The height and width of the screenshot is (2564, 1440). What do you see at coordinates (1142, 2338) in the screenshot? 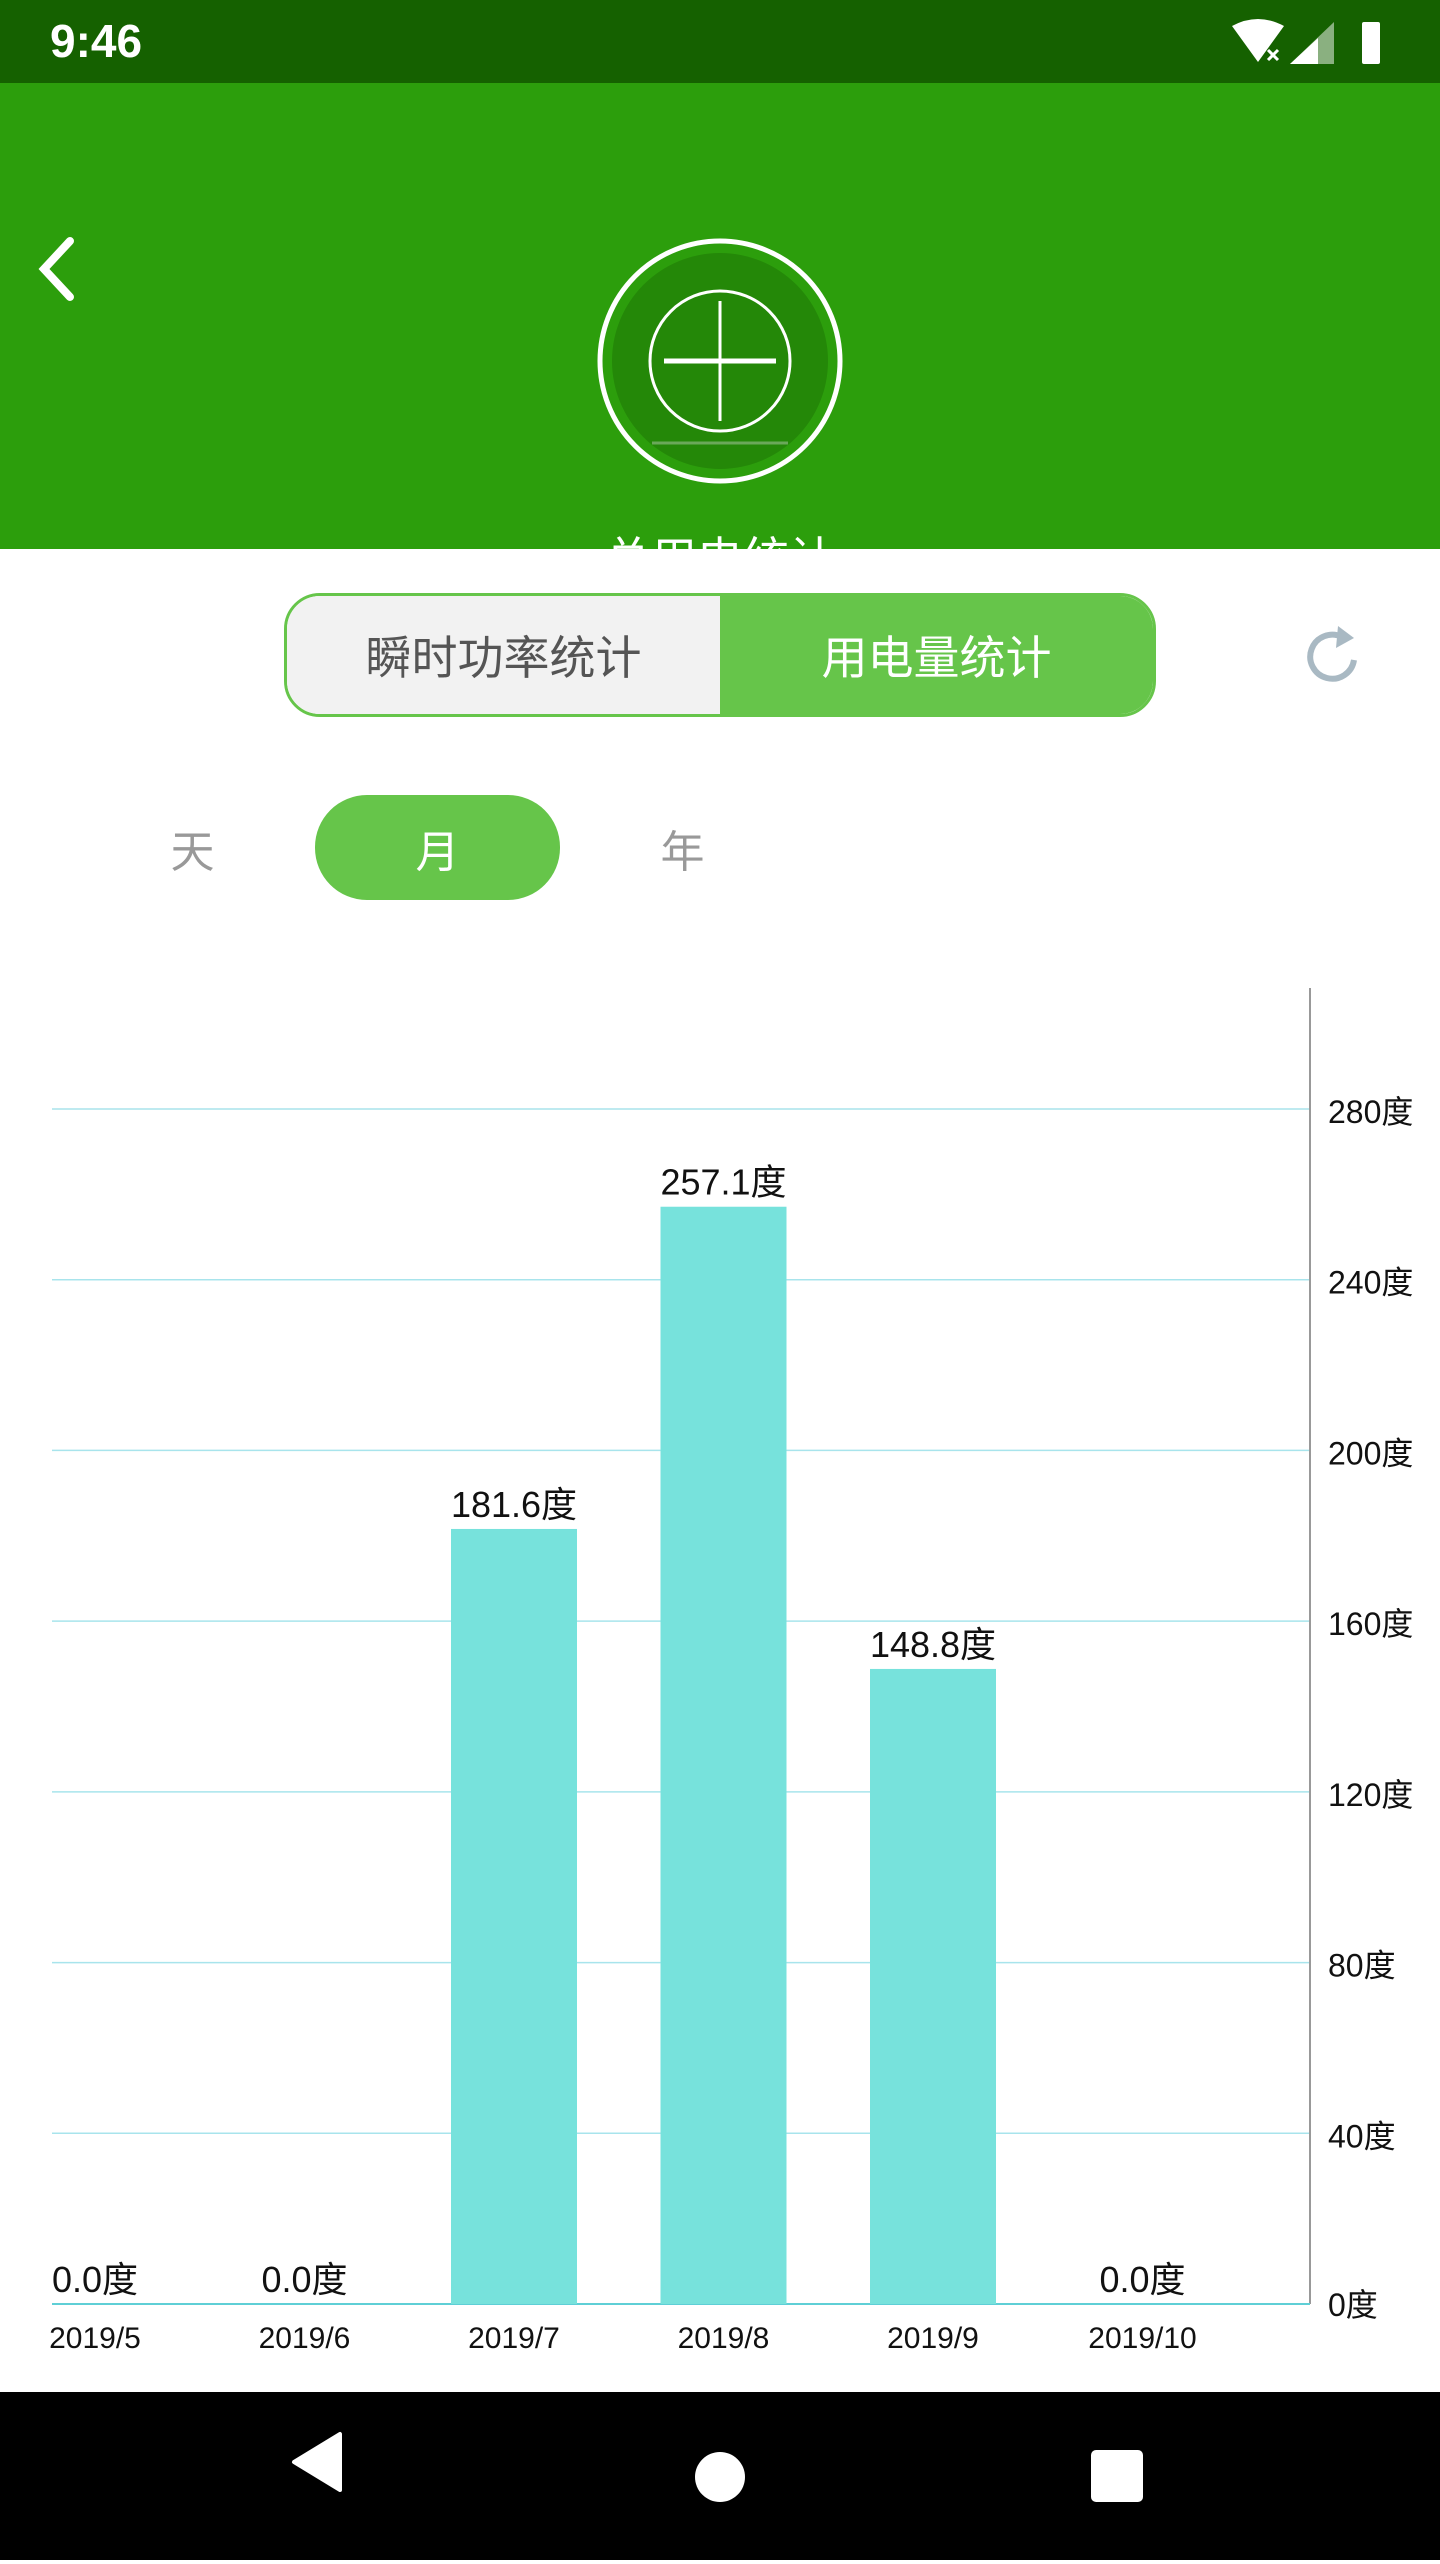
I see `x-tick-label: 2019/10` at bounding box center [1142, 2338].